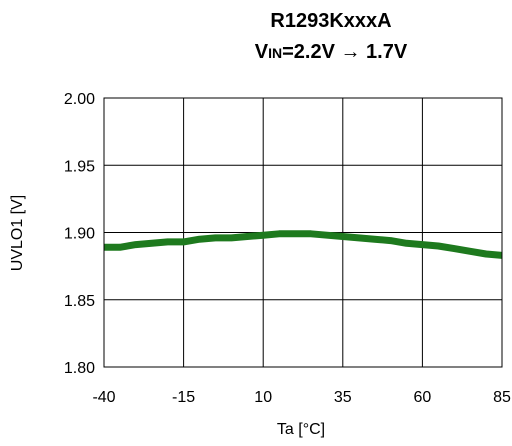 The width and height of the screenshot is (512, 446). Describe the element at coordinates (301, 429) in the screenshot. I see `x-axis-label: Ta [°C]` at that location.